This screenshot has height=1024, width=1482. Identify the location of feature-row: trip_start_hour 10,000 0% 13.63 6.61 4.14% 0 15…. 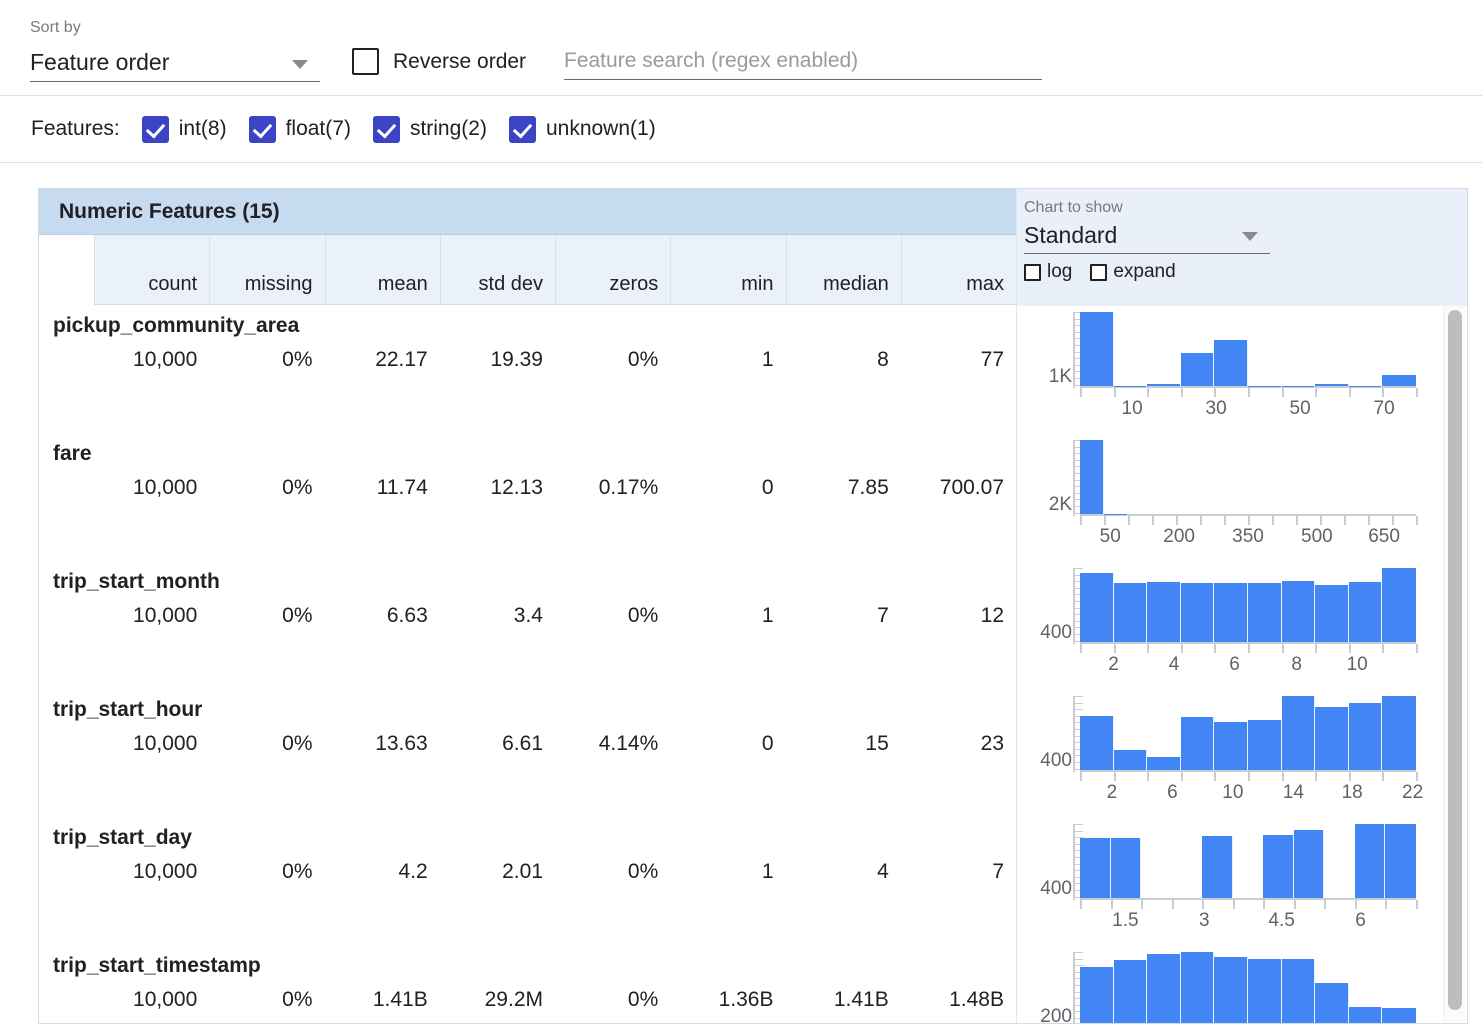
(741, 754).